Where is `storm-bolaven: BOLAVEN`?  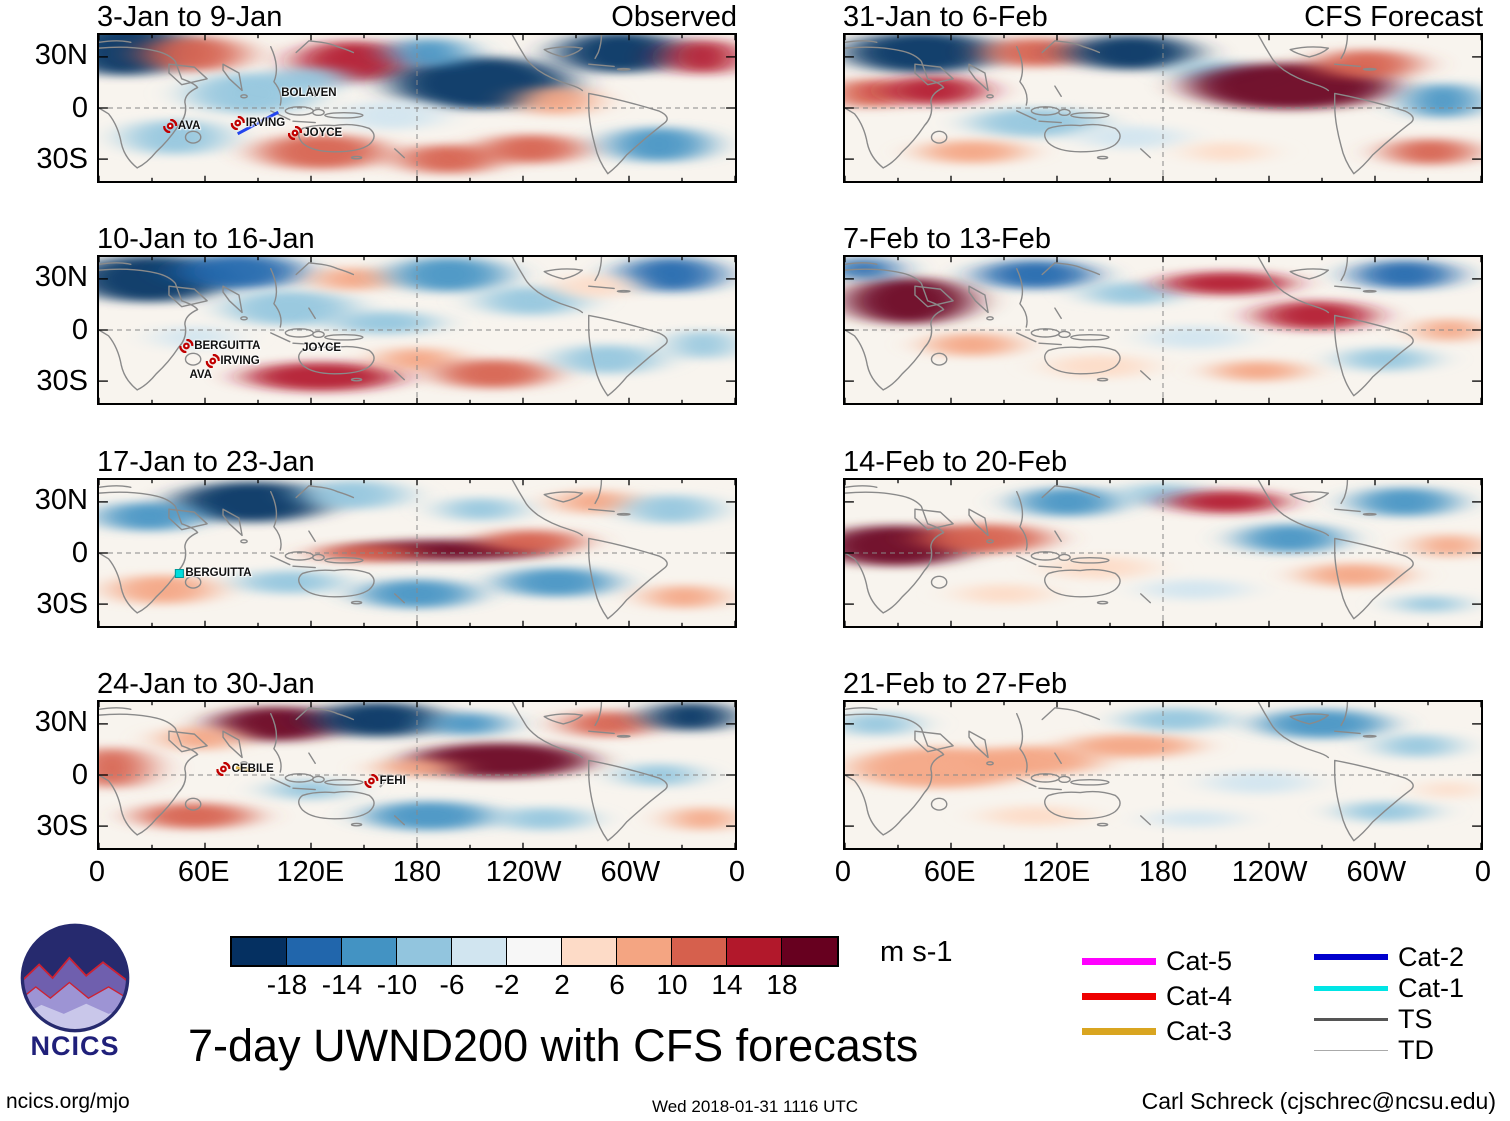
storm-bolaven: BOLAVEN is located at coordinates (308, 93).